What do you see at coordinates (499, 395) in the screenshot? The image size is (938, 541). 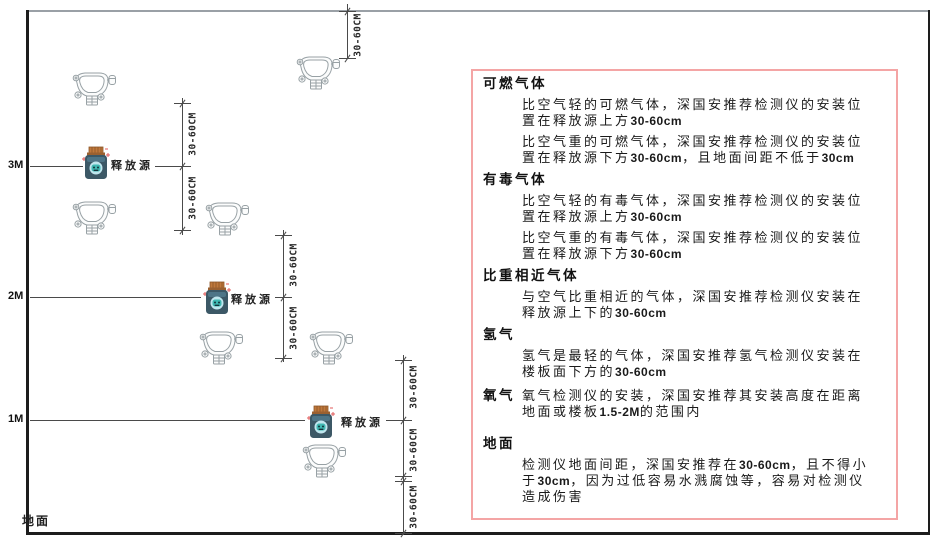 I see `section-heading: 氧气` at bounding box center [499, 395].